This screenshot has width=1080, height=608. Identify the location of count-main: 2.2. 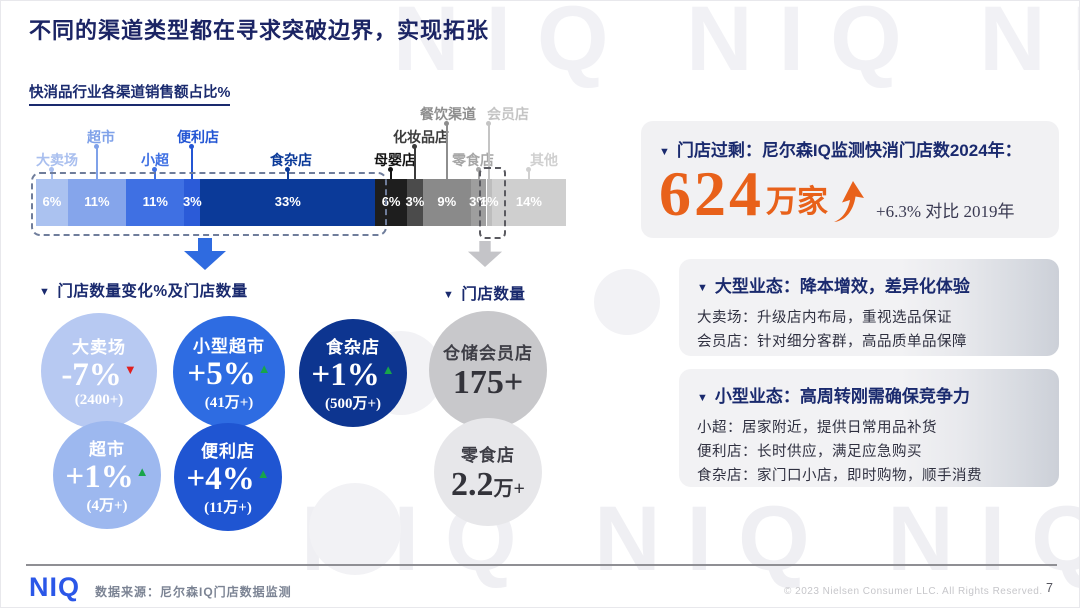
(472, 484).